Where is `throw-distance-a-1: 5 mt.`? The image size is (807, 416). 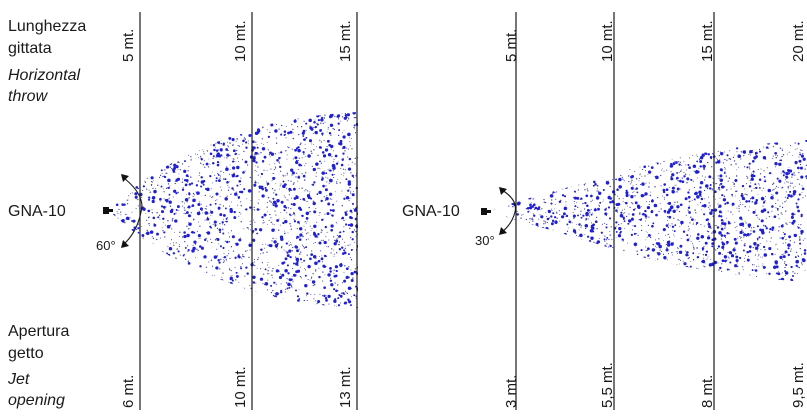 throw-distance-a-1: 5 mt. is located at coordinates (128, 45).